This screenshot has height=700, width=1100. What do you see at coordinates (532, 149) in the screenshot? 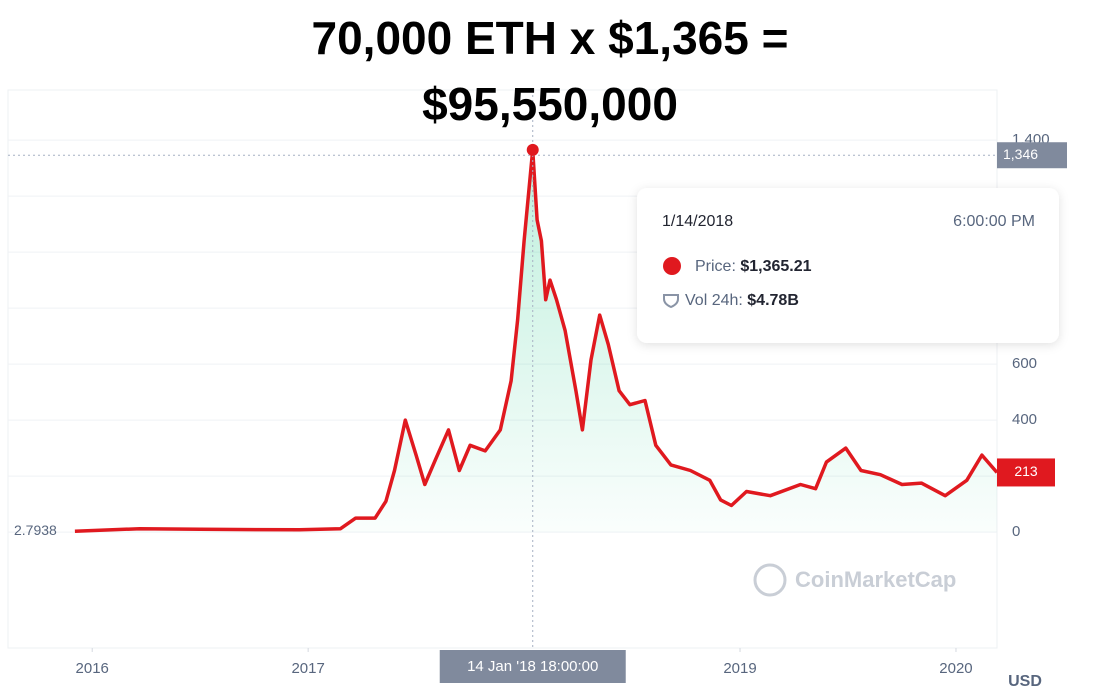
I see `highlight-point` at bounding box center [532, 149].